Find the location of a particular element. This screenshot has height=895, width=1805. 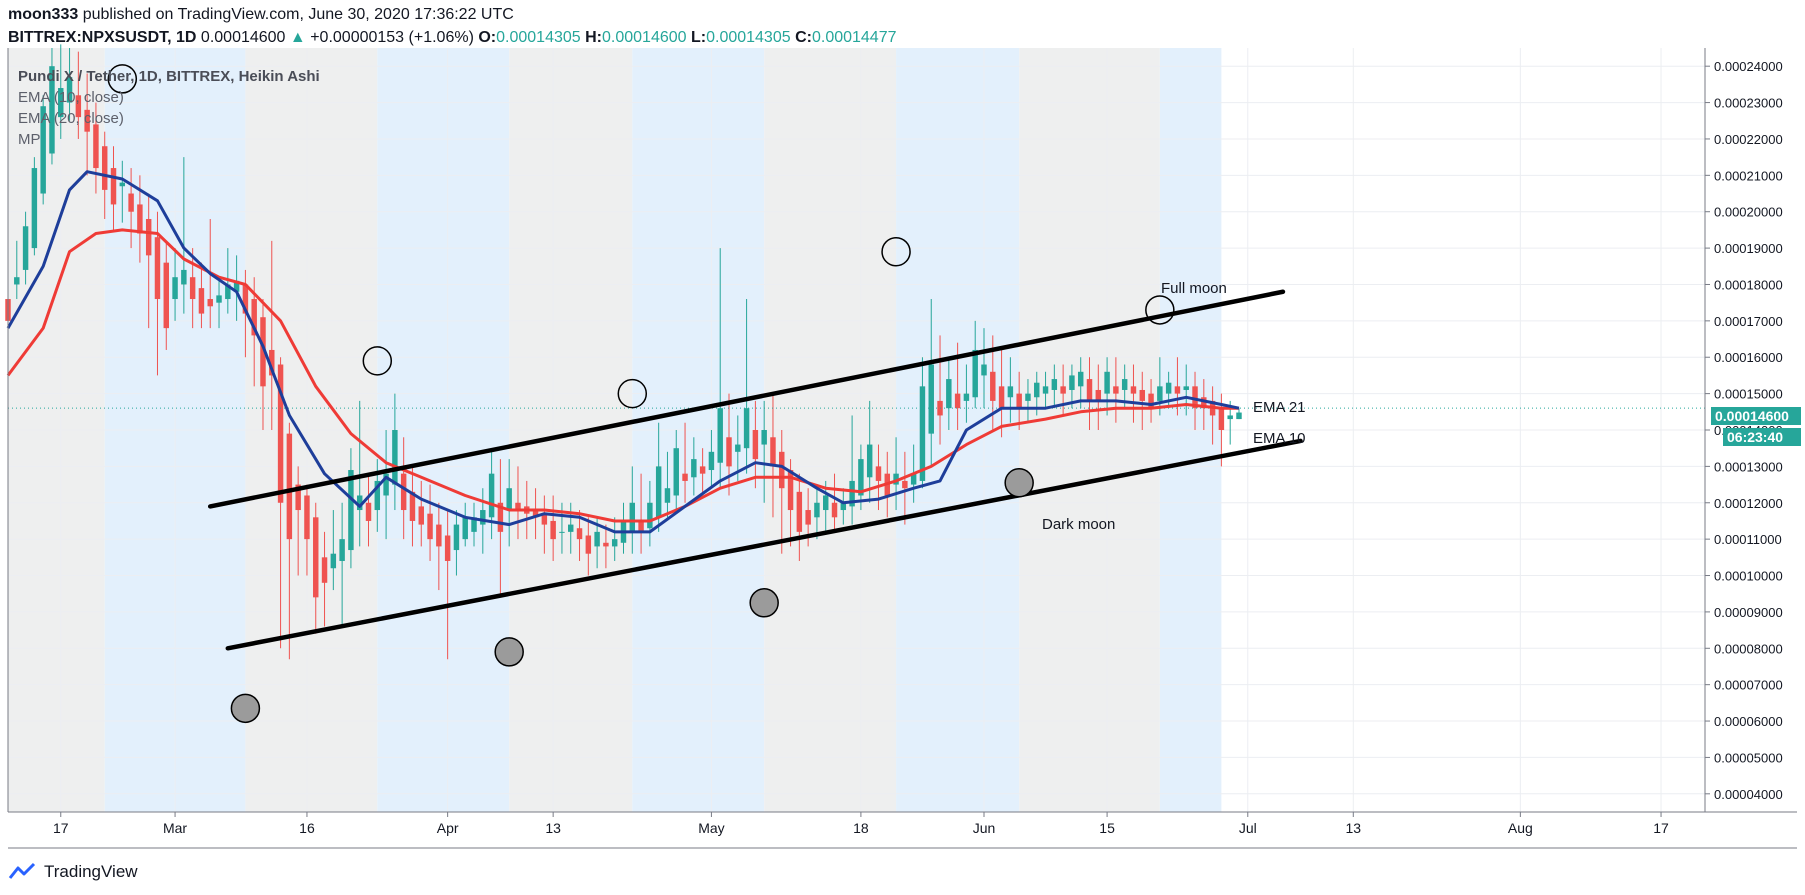

y-tick-label: 0.00012000 is located at coordinates (1748, 503).